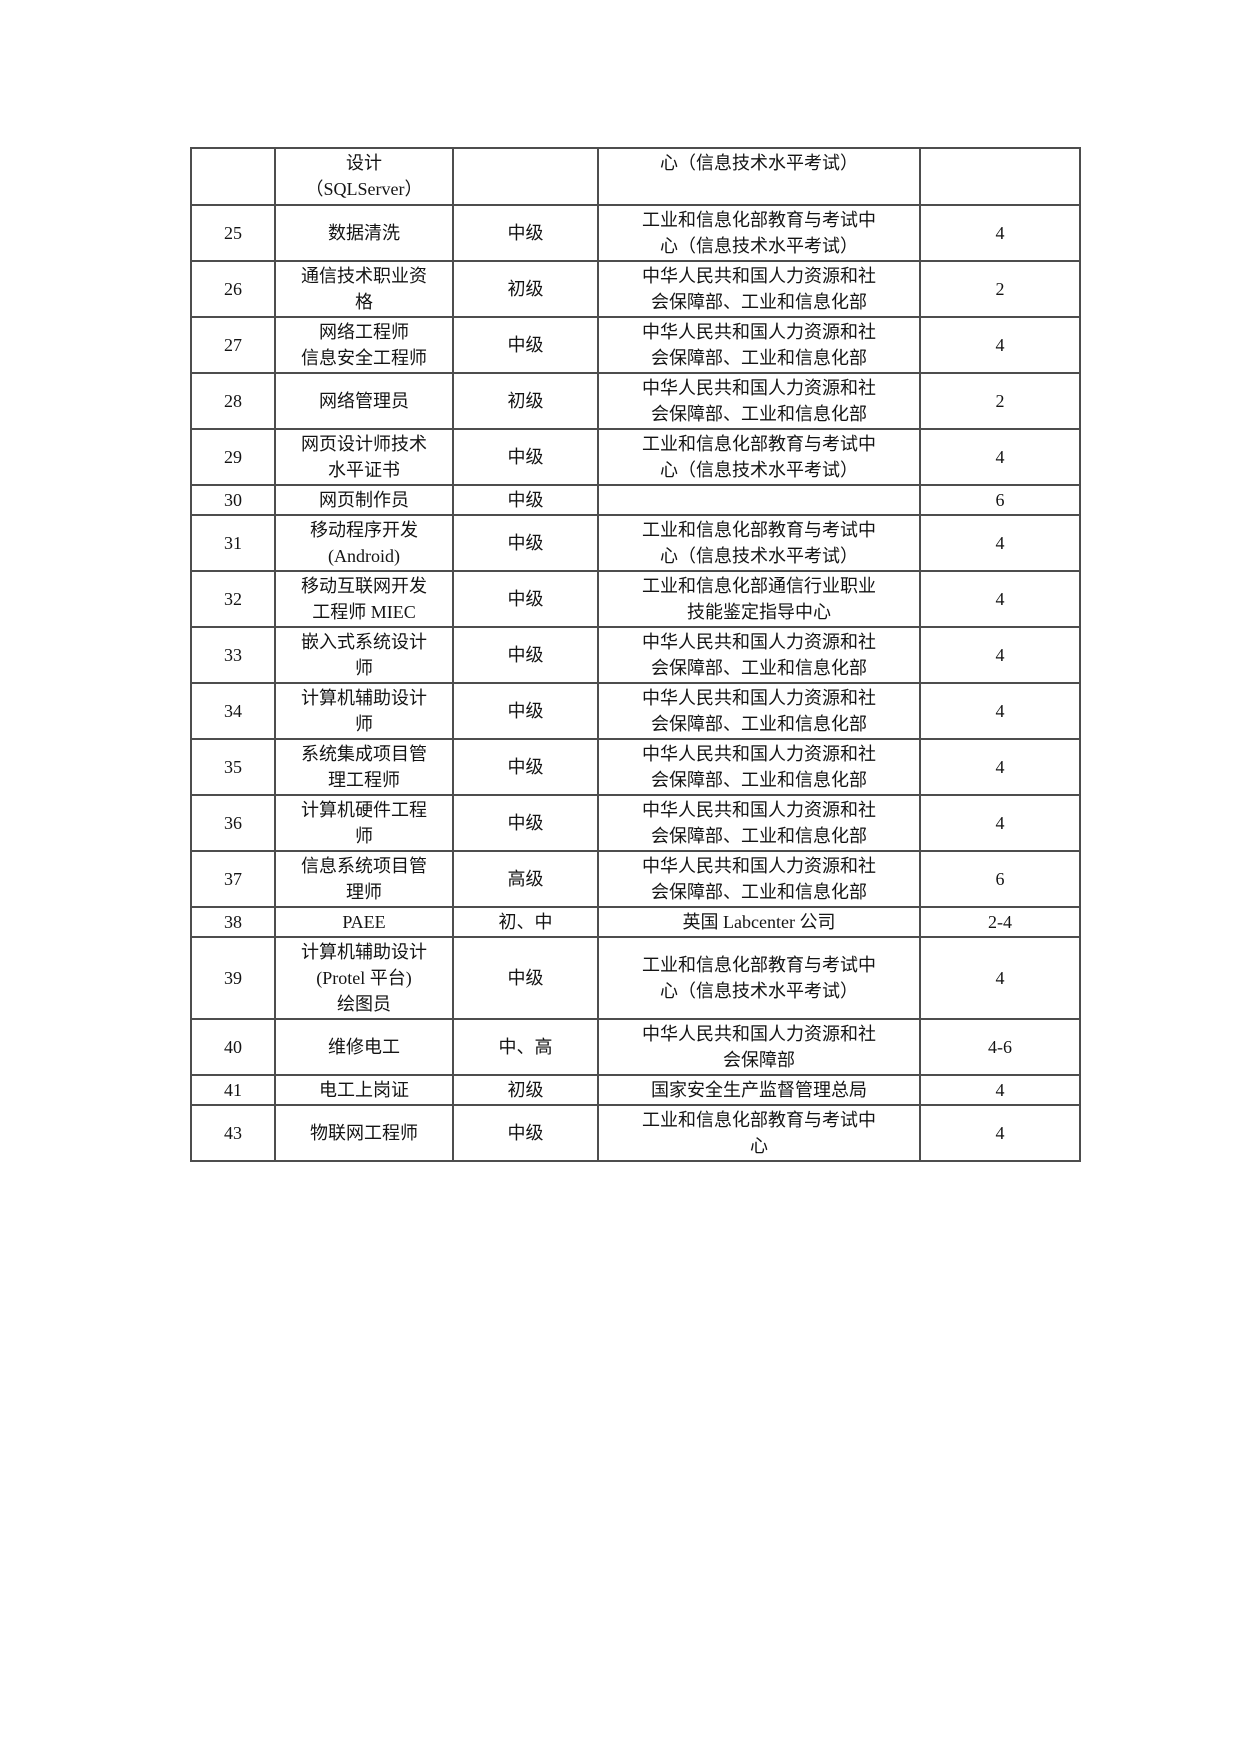  Describe the element at coordinates (364, 457) in the screenshot. I see `cell-certificate-name: 网页设计师技术 水平证书` at that location.